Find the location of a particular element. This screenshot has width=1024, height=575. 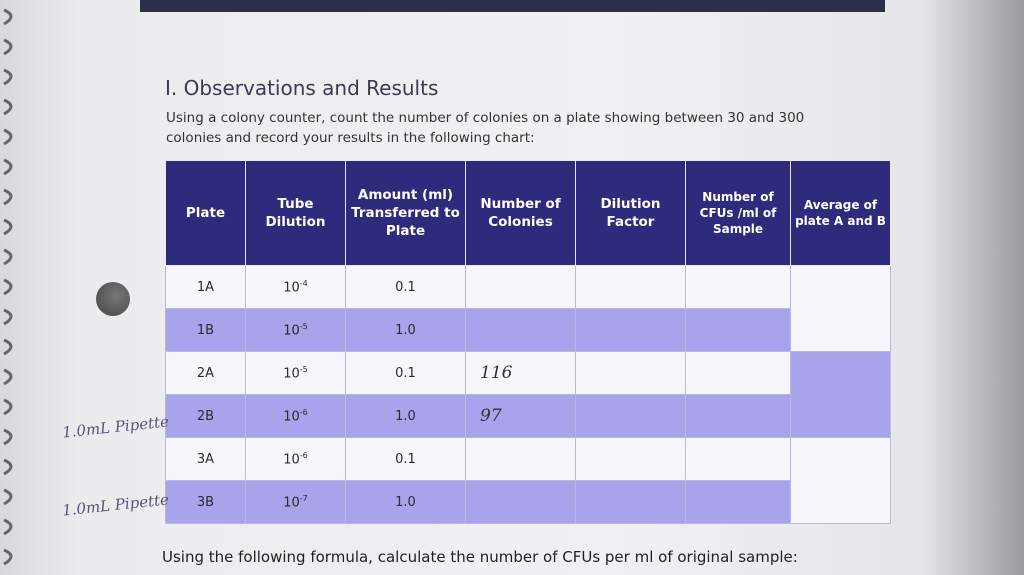

spiral-binding is located at coordinates (8, 287).